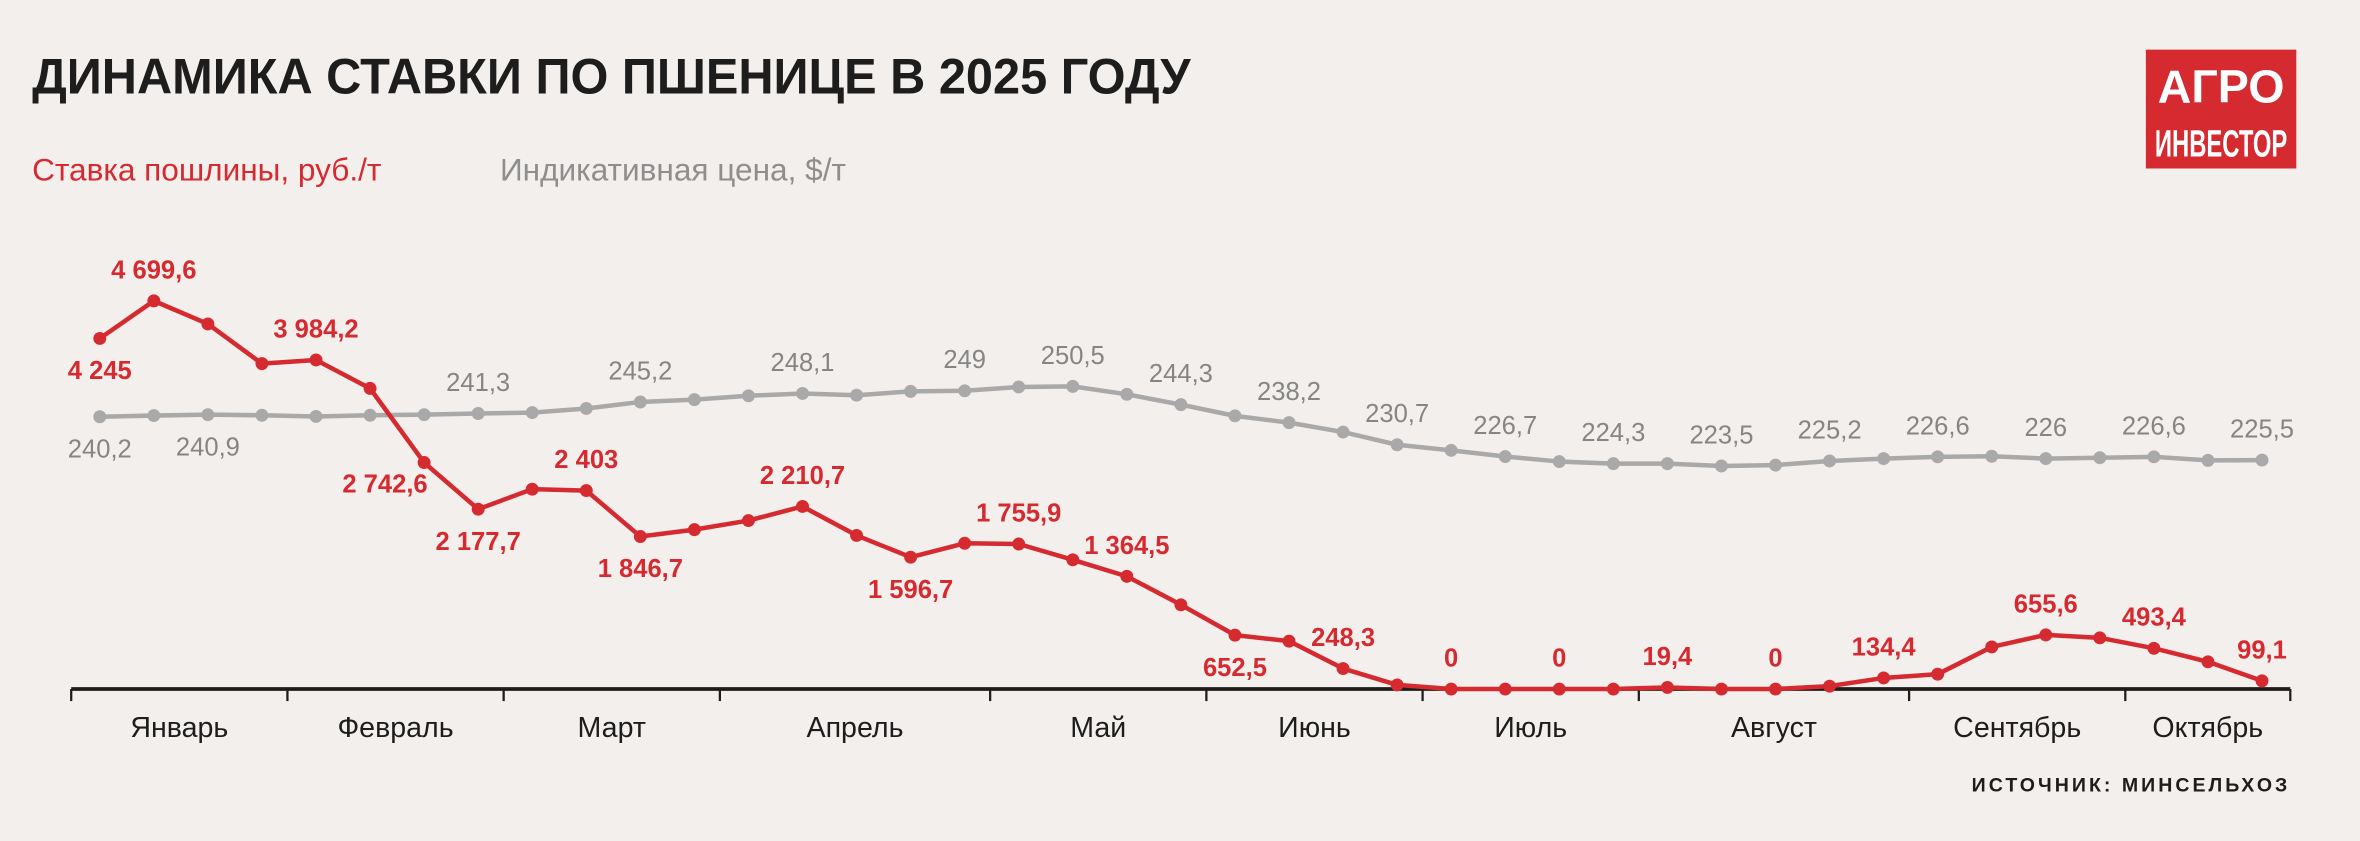 The image size is (2360, 841). I want to click on price-data-label: 241,3, so click(478, 383).